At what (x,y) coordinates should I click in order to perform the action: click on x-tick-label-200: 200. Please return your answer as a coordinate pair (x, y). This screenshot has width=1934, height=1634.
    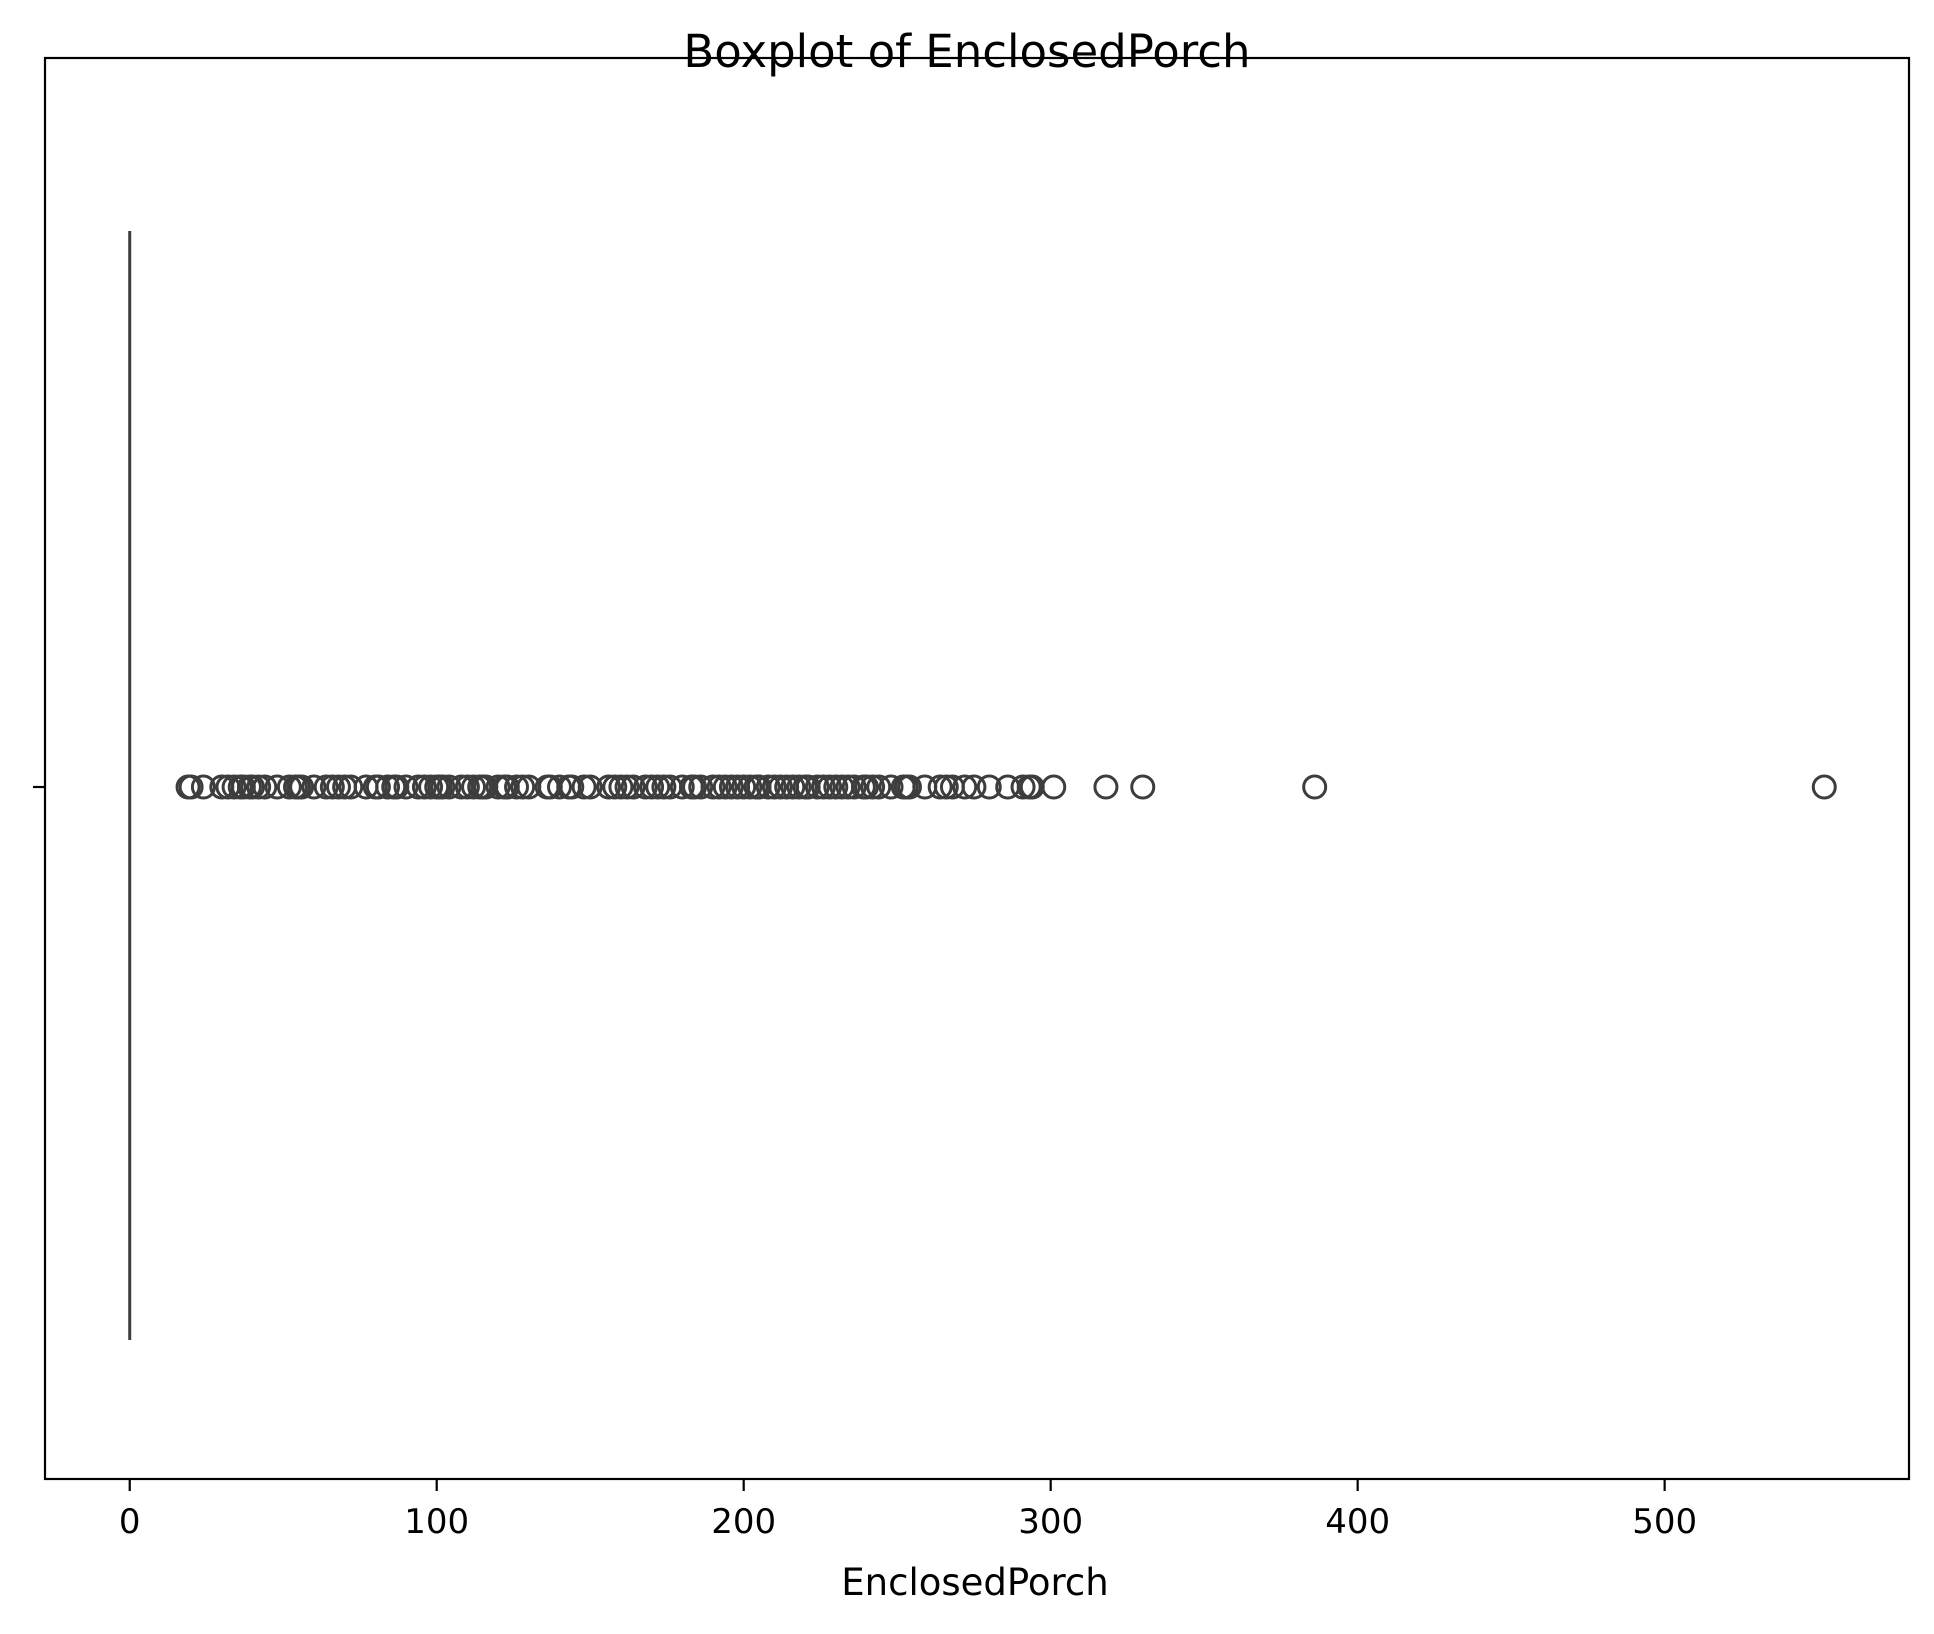
    Looking at the image, I should click on (743, 1522).